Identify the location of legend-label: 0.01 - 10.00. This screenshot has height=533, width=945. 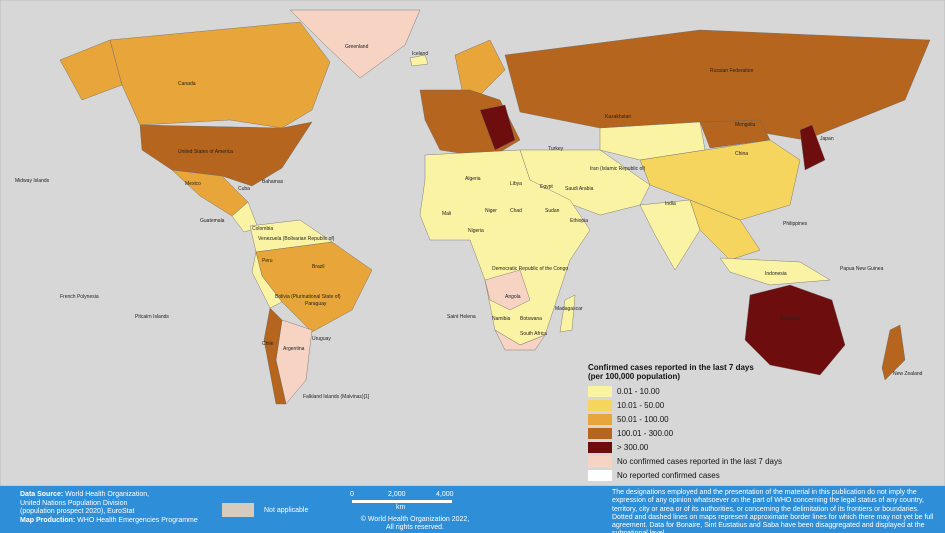
(638, 391).